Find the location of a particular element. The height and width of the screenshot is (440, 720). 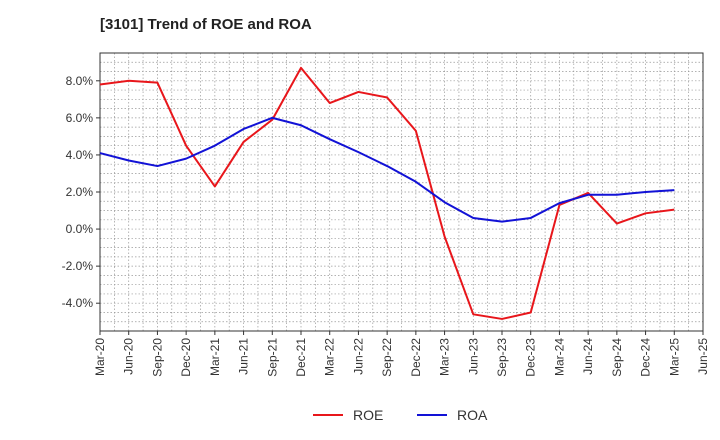

x-tick-label: Sep-23 is located at coordinates (502, 357).